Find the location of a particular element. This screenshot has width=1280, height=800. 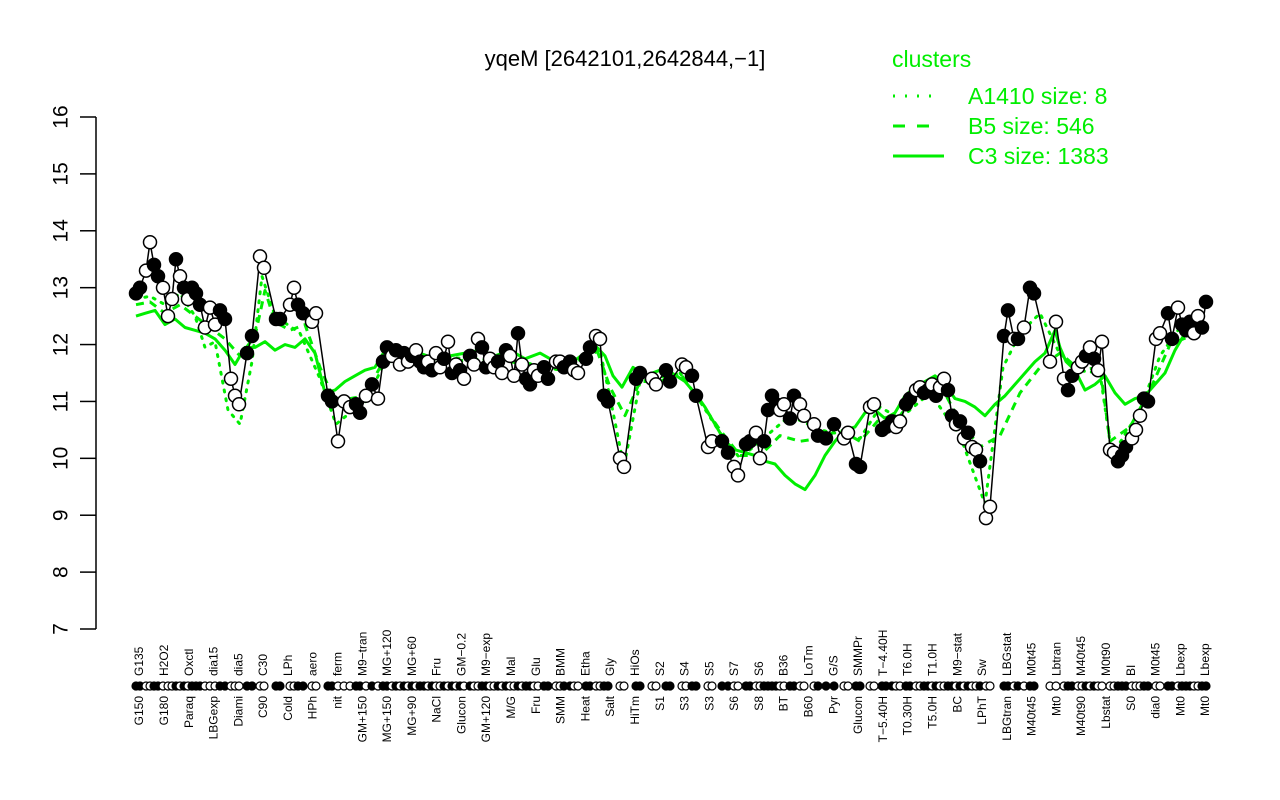

x-tick-label: Lbstat is located at coordinates (1106, 711).